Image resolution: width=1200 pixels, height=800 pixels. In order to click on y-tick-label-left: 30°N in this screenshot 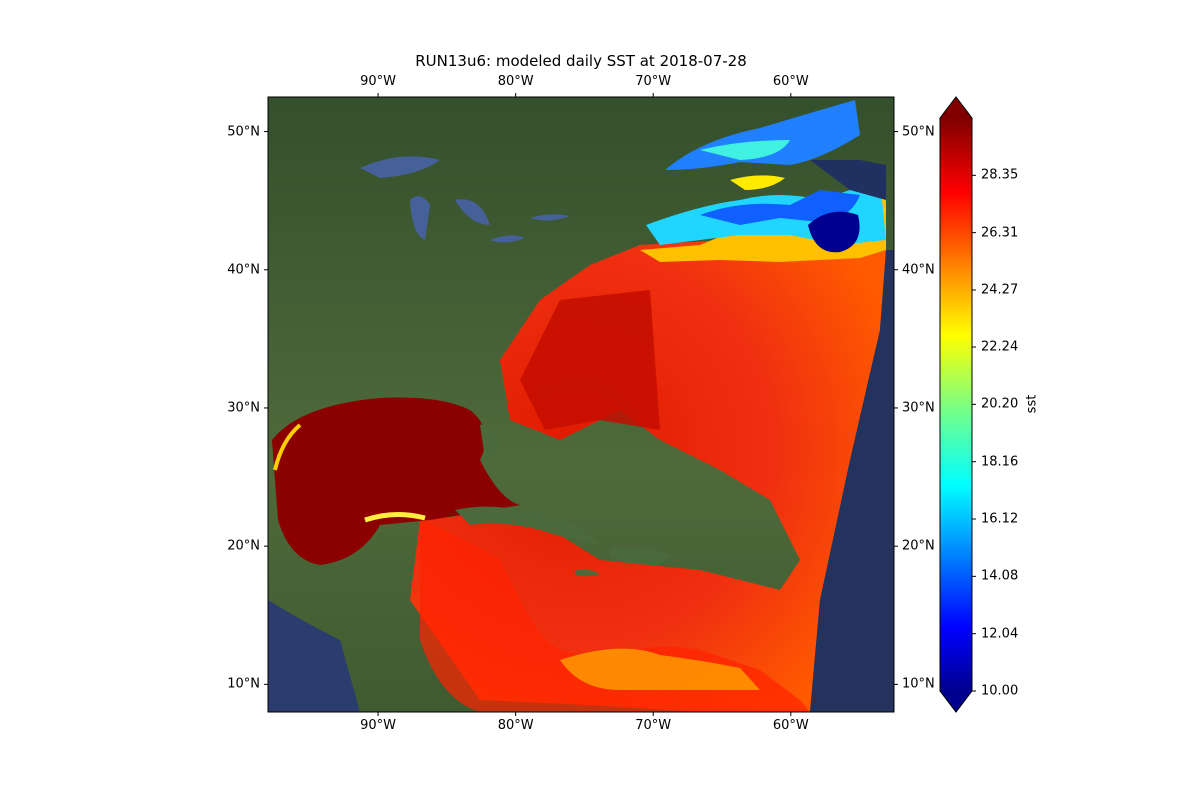, I will do `click(243, 408)`.